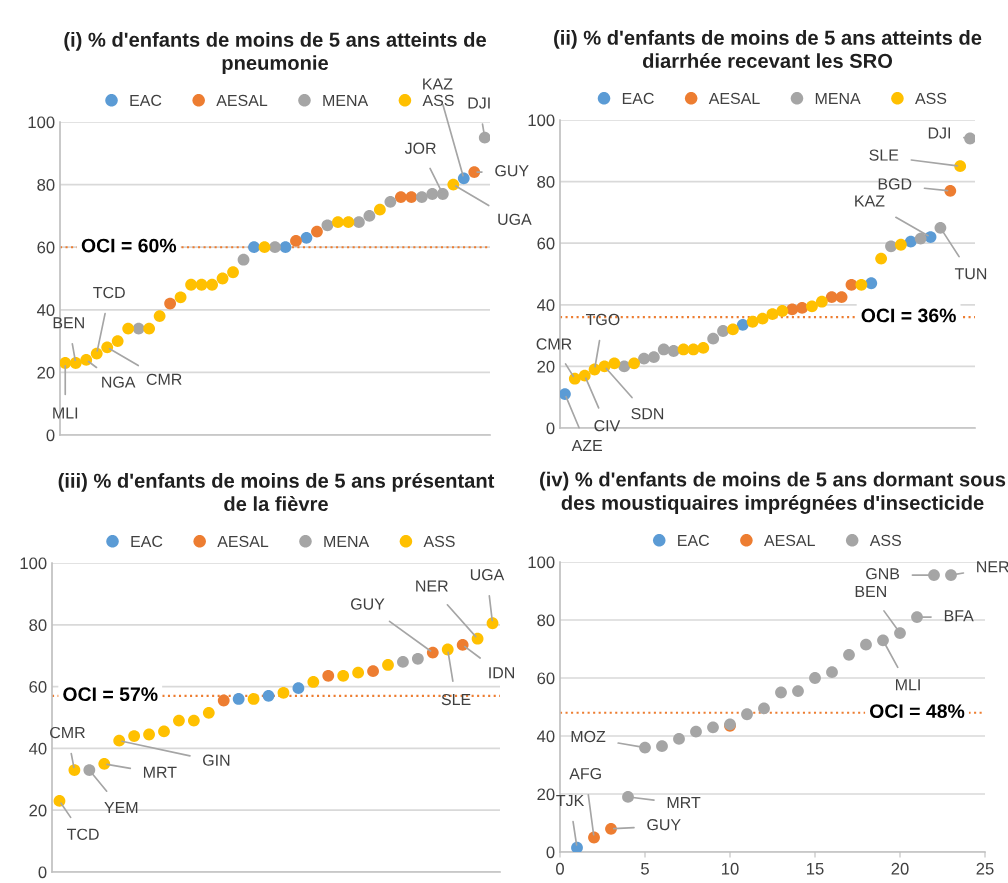 Image resolution: width=1008 pixels, height=883 pixels. Describe the element at coordinates (570, 800) in the screenshot. I see `annotation: TJK` at that location.